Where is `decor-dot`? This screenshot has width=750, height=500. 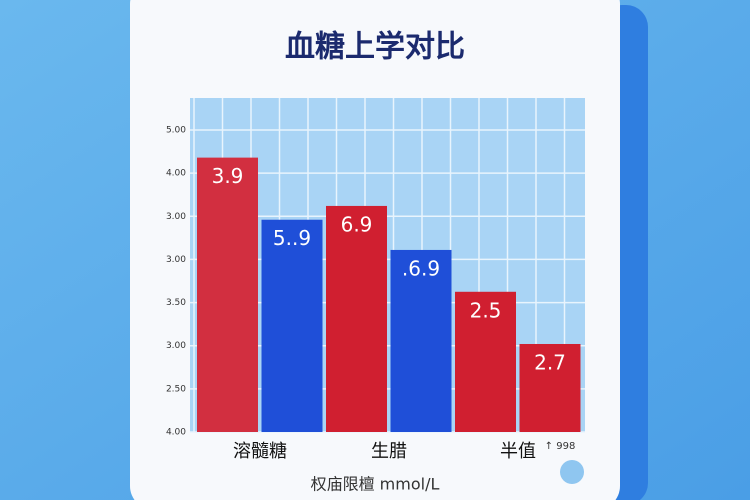
decor-dot is located at coordinates (572, 472).